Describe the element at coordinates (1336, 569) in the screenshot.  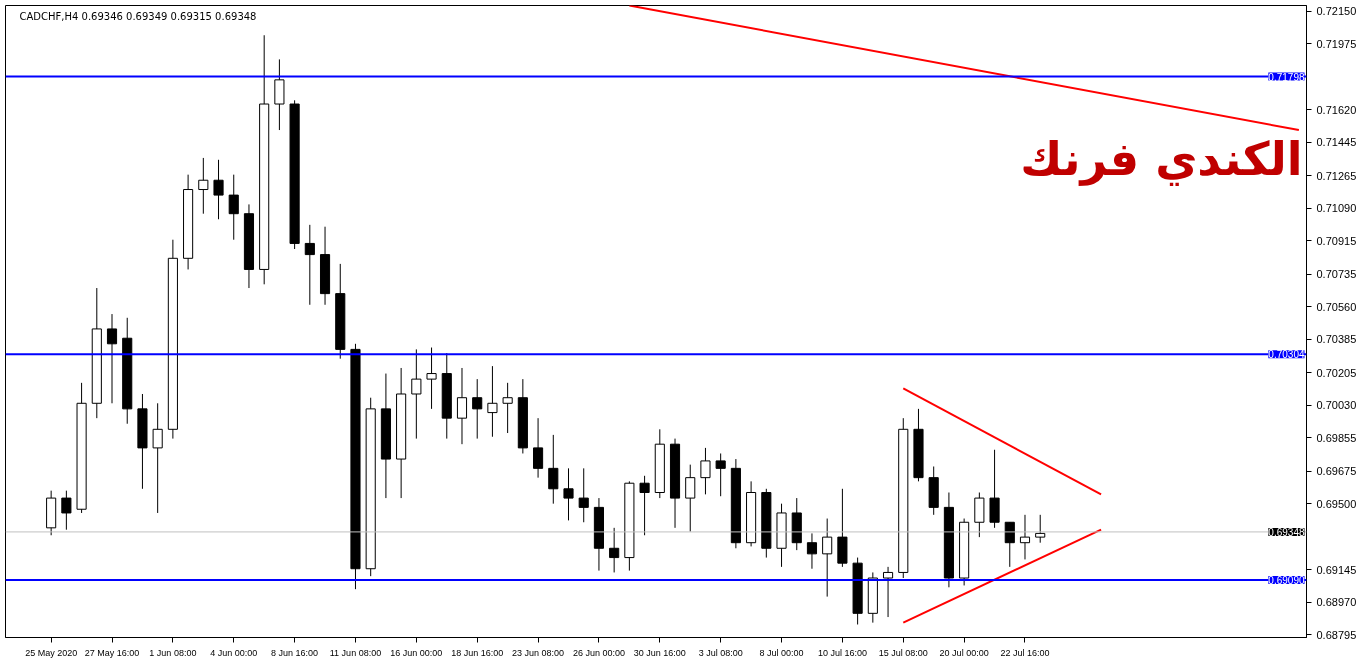
I see `y-tick-label: 0.69145` at that location.